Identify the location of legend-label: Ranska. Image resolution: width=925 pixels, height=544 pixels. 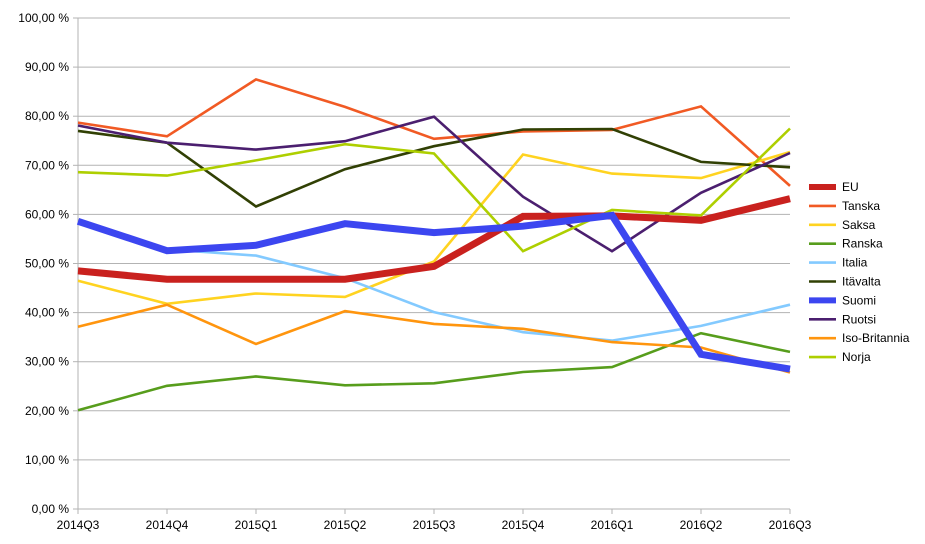
(862, 244).